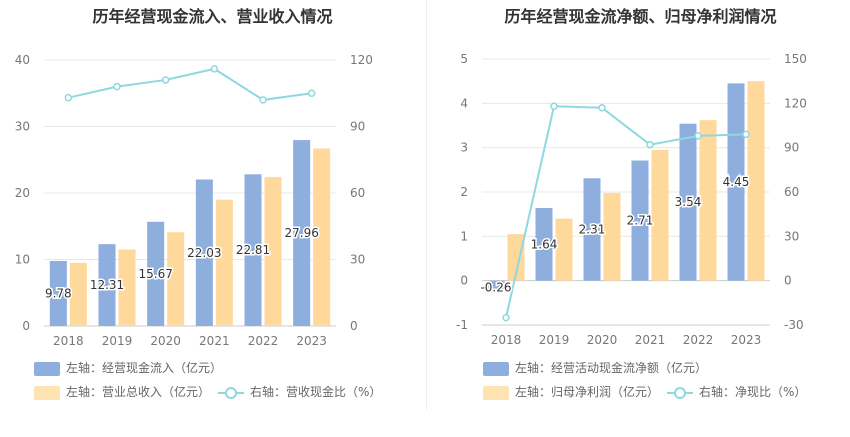  Describe the element at coordinates (640, 221) in the screenshot. I see `data-label: 2.71` at that location.